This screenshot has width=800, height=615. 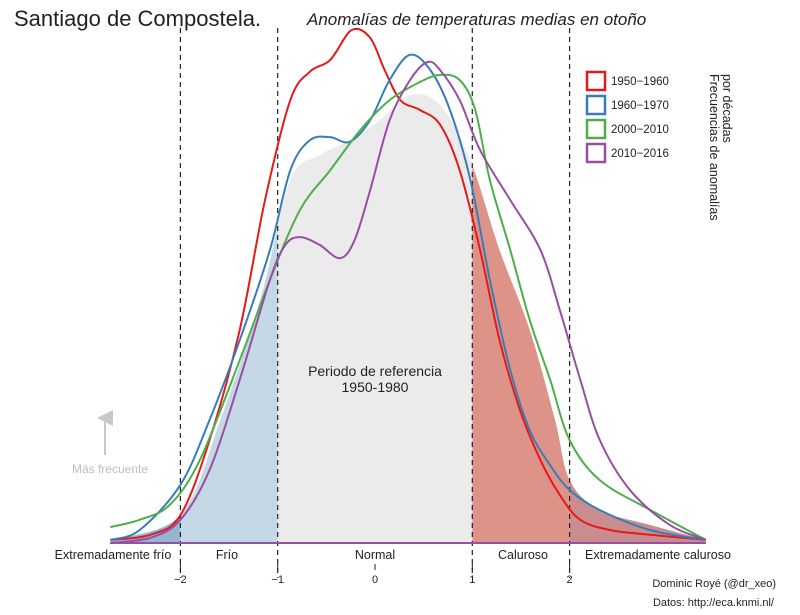 I want to click on category-label: Extremadamente caluroso, so click(x=658, y=555).